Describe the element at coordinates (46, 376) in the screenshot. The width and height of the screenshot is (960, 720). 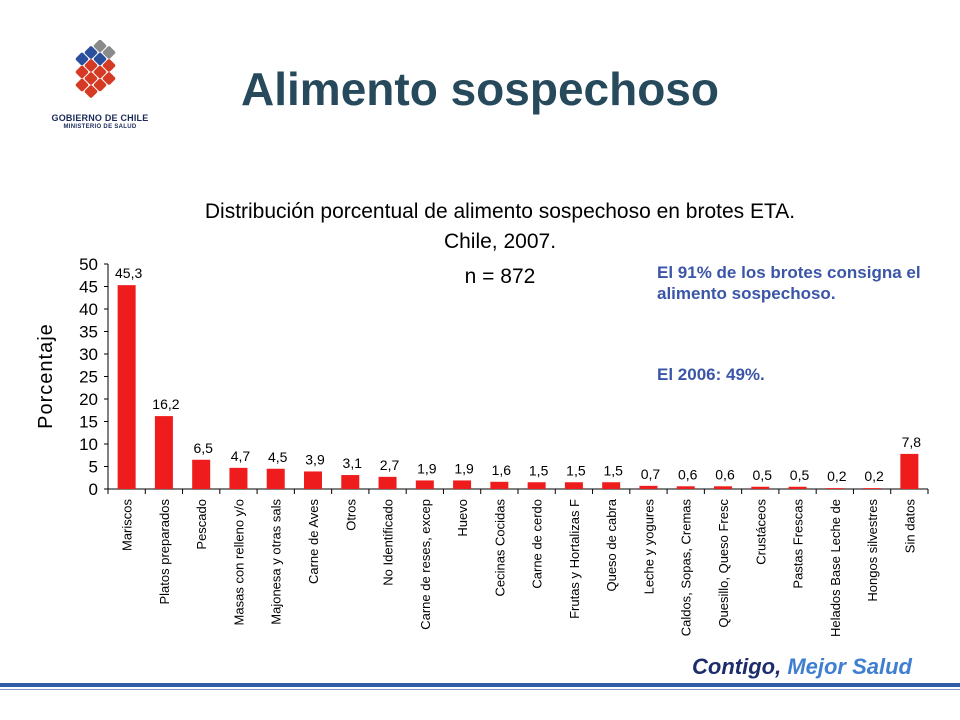
I see `y-axis-label: Porcentaje` at that location.